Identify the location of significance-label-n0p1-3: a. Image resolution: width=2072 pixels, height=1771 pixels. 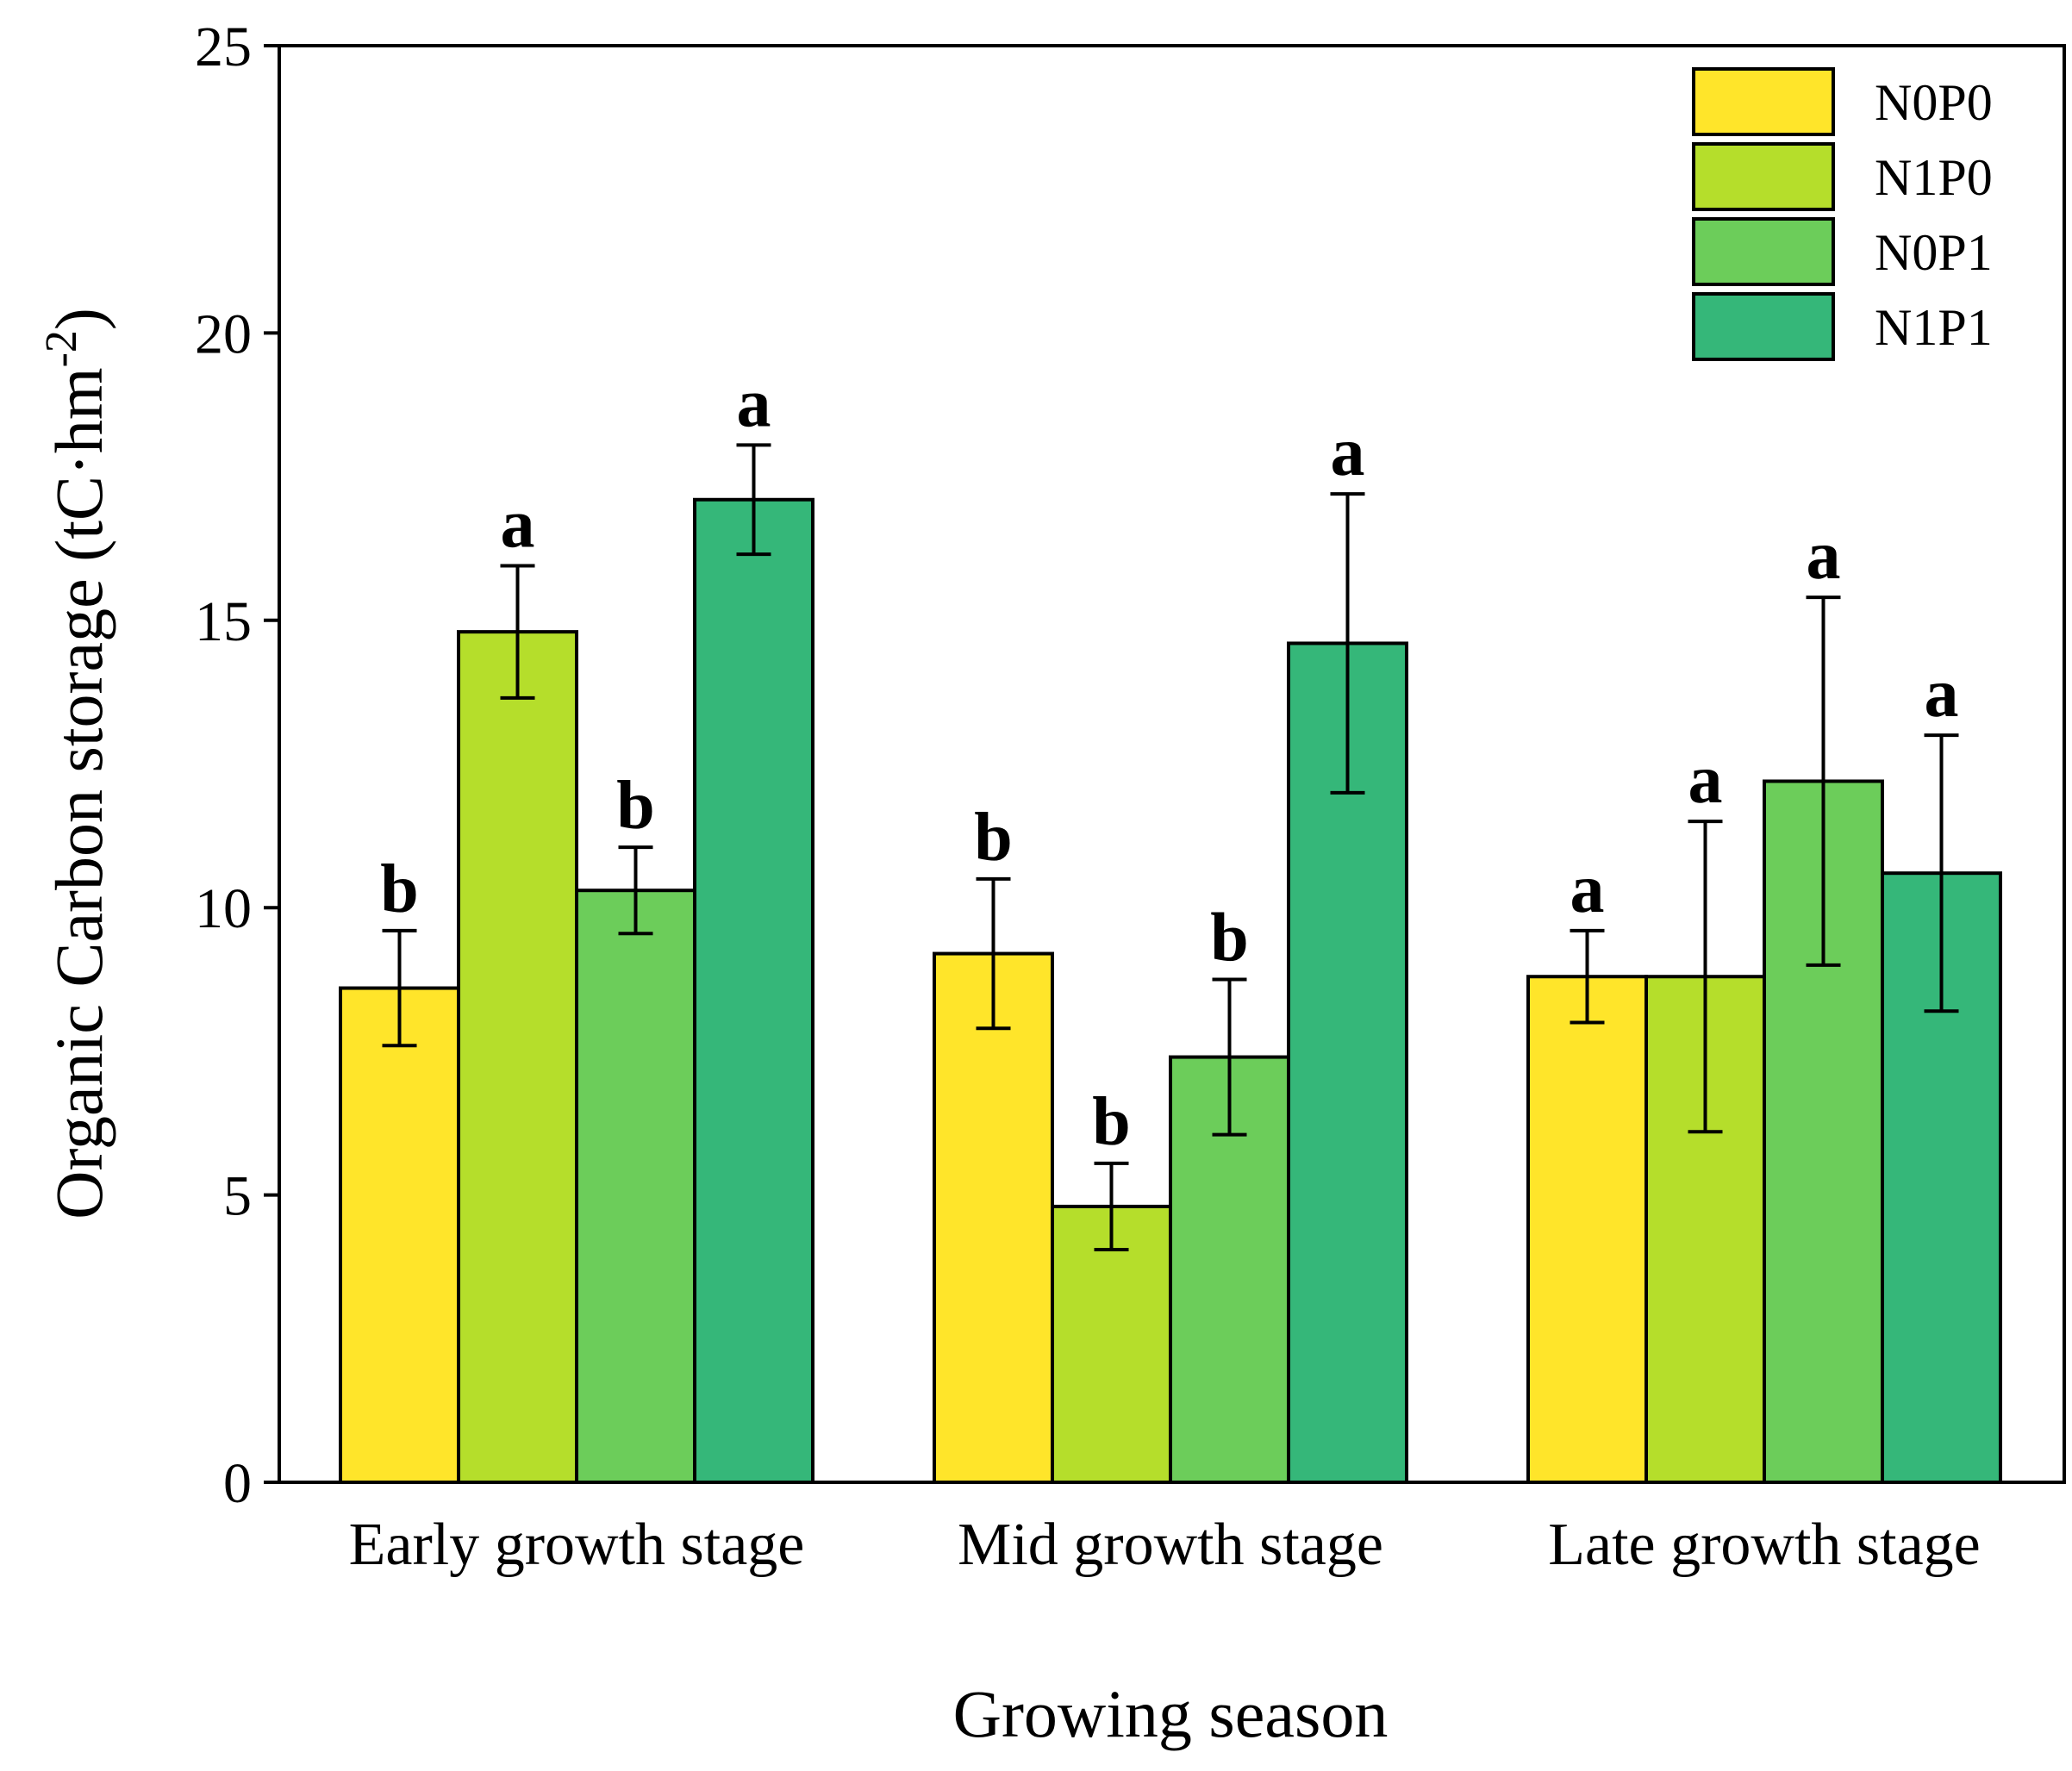
(1824, 556).